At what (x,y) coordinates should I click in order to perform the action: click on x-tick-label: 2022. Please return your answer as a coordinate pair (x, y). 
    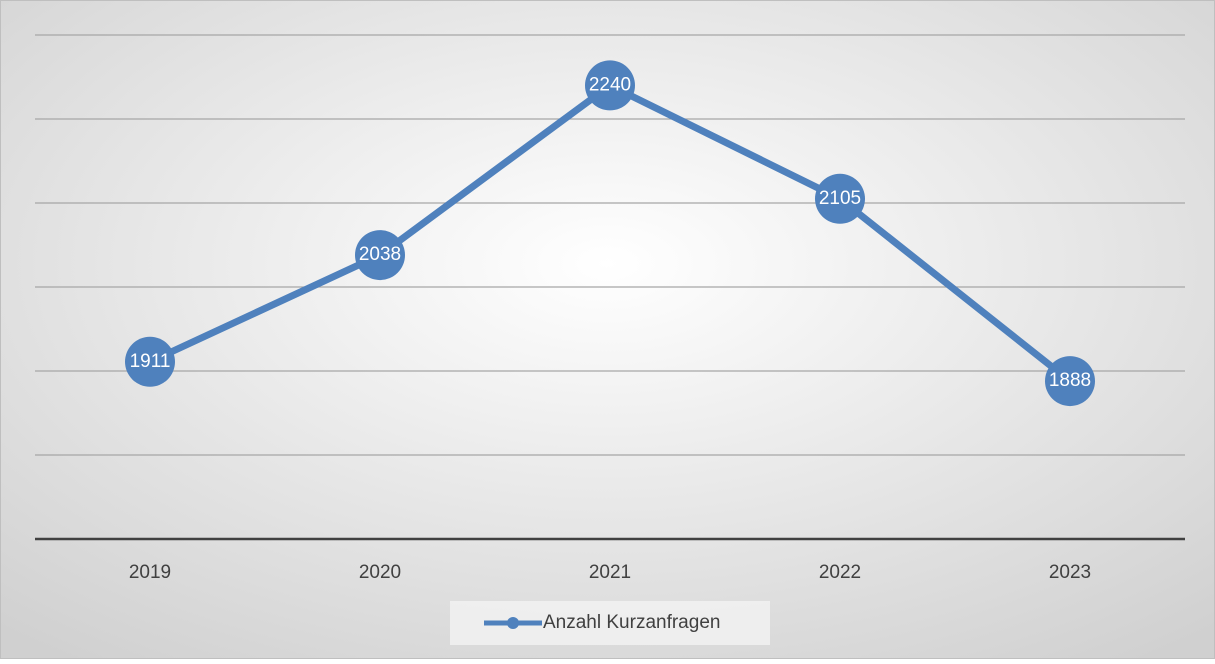
    Looking at the image, I should click on (840, 572).